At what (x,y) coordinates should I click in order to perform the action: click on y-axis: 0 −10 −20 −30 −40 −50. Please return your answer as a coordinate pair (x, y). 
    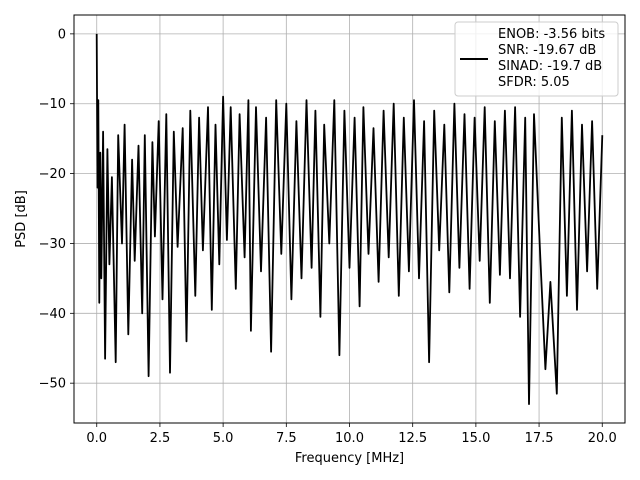
    Looking at the image, I should click on (56, 209).